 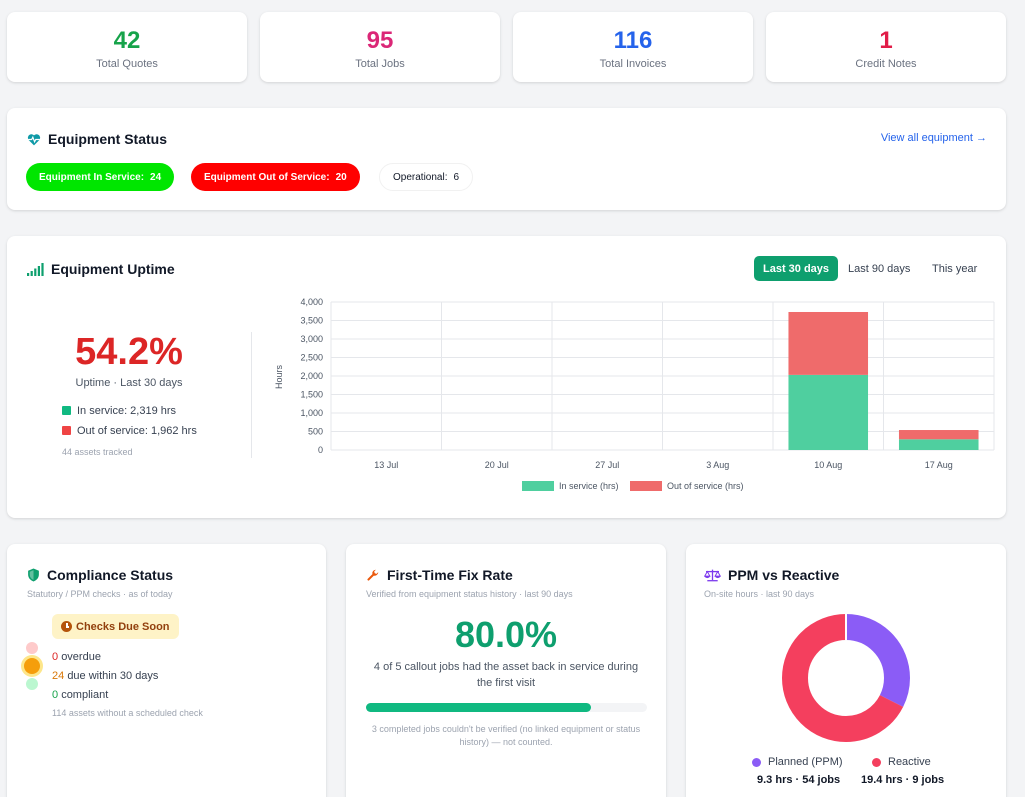 I want to click on in-service-label: Equipment In Service:, so click(x=92, y=177).